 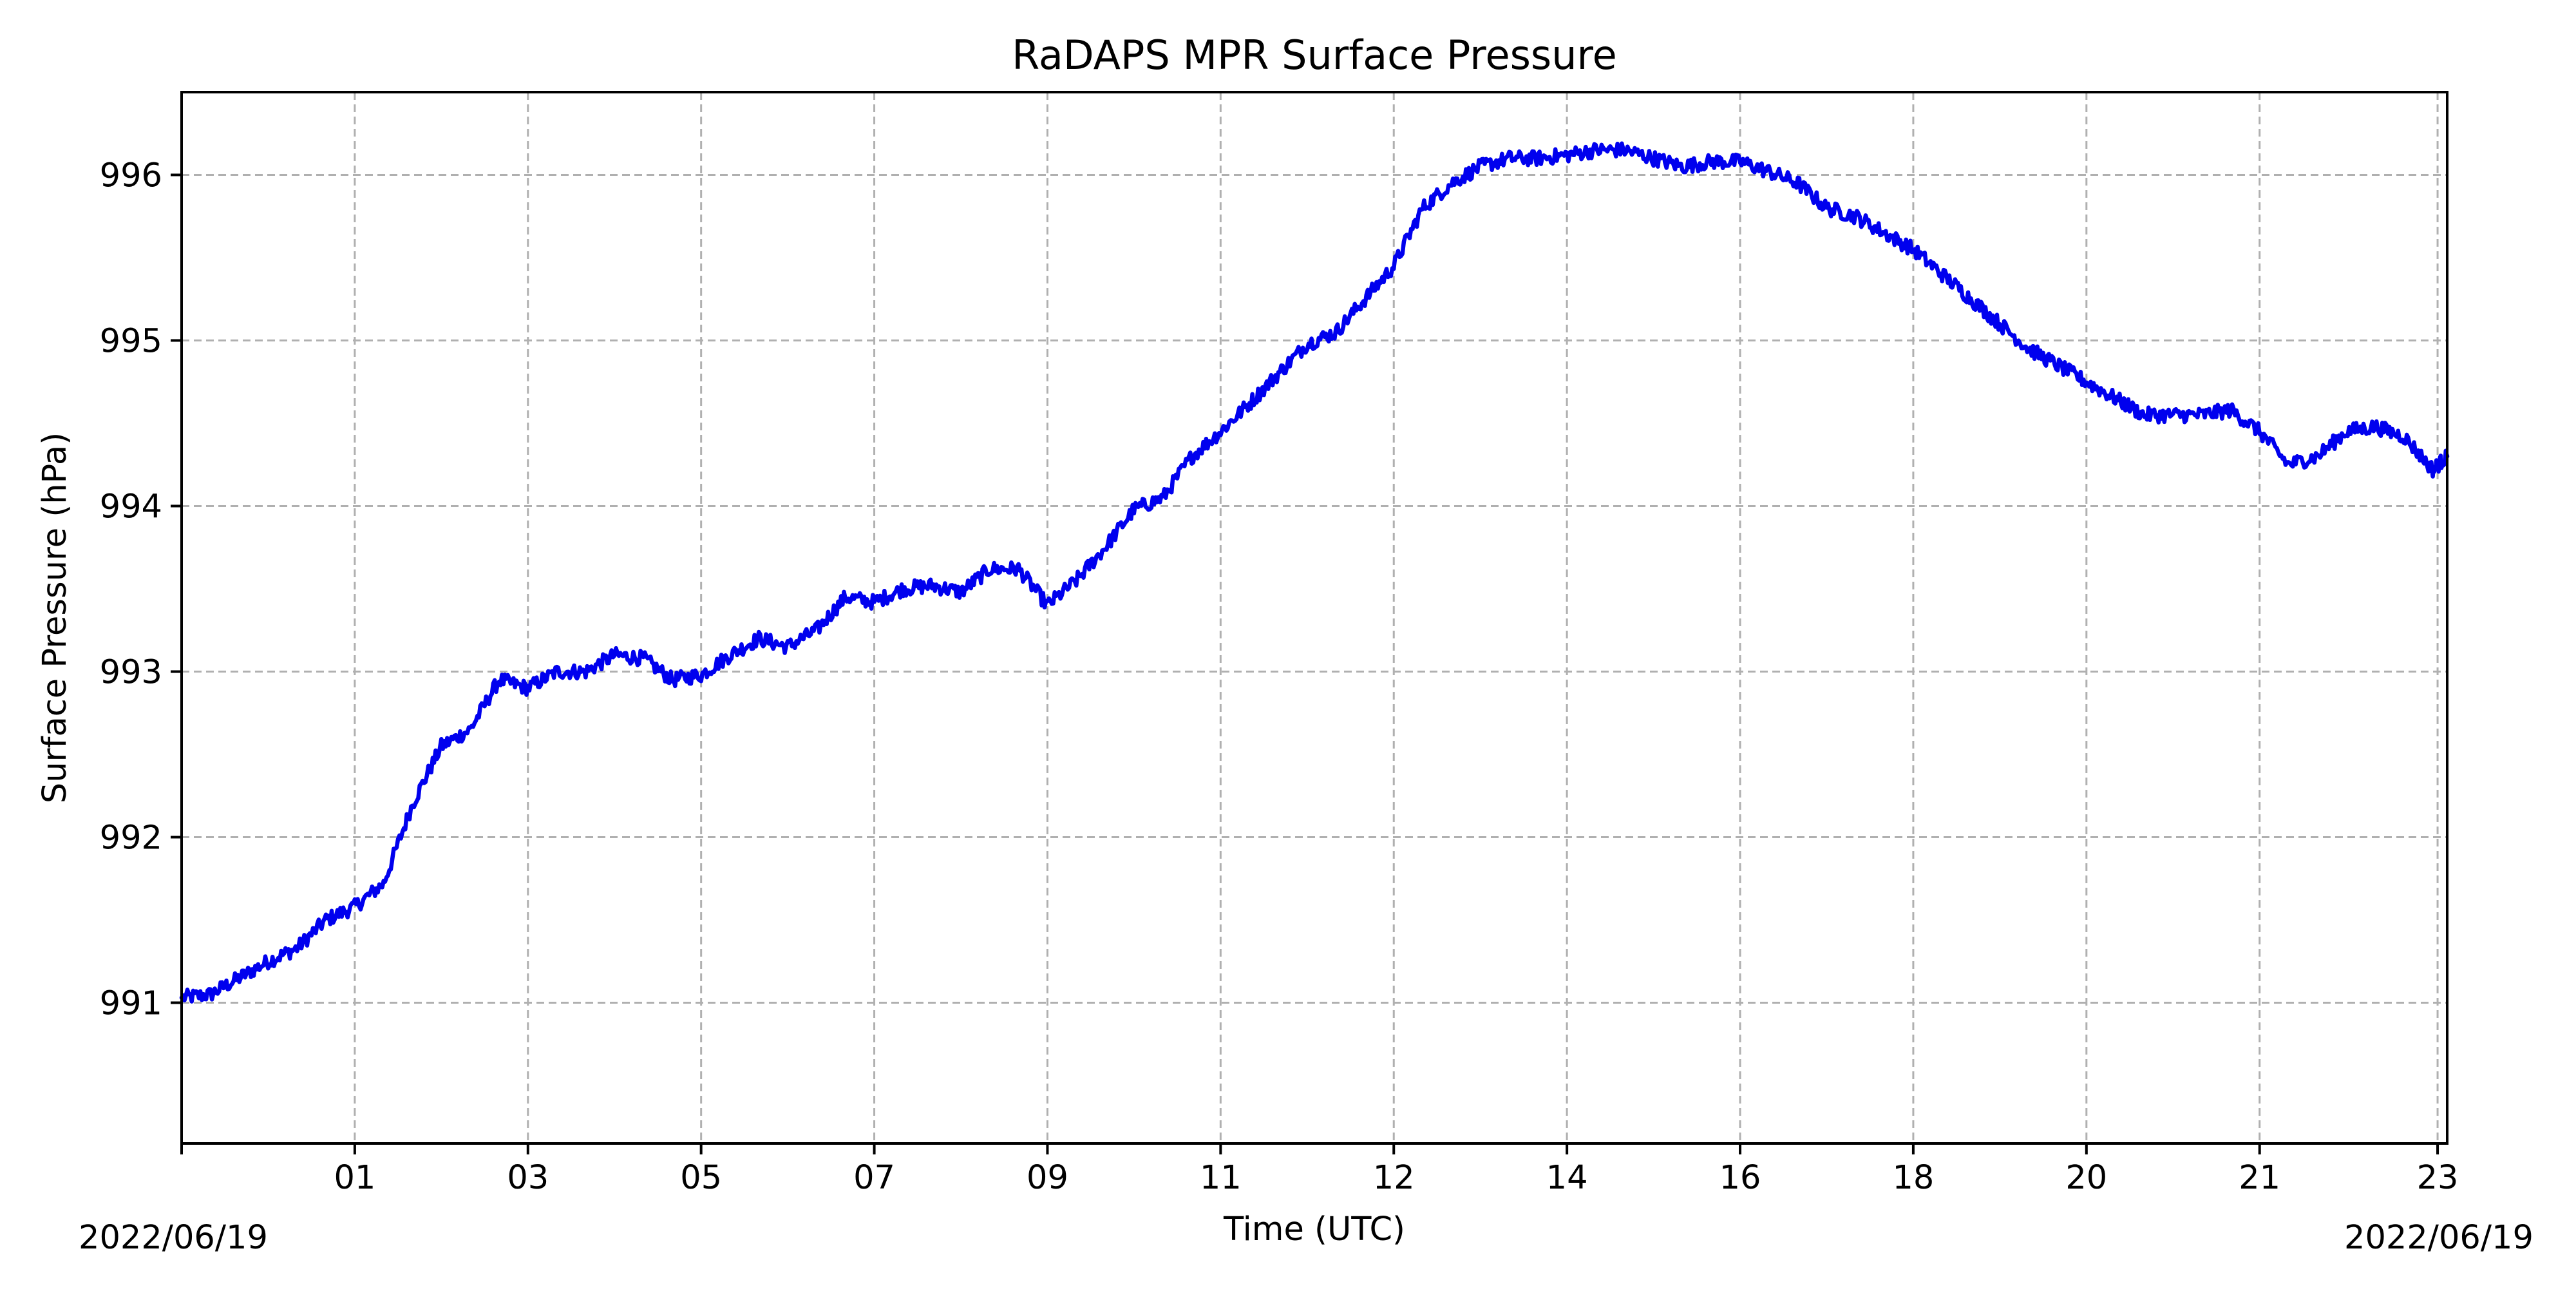 I want to click on y-tick-label: 993, so click(x=131, y=673).